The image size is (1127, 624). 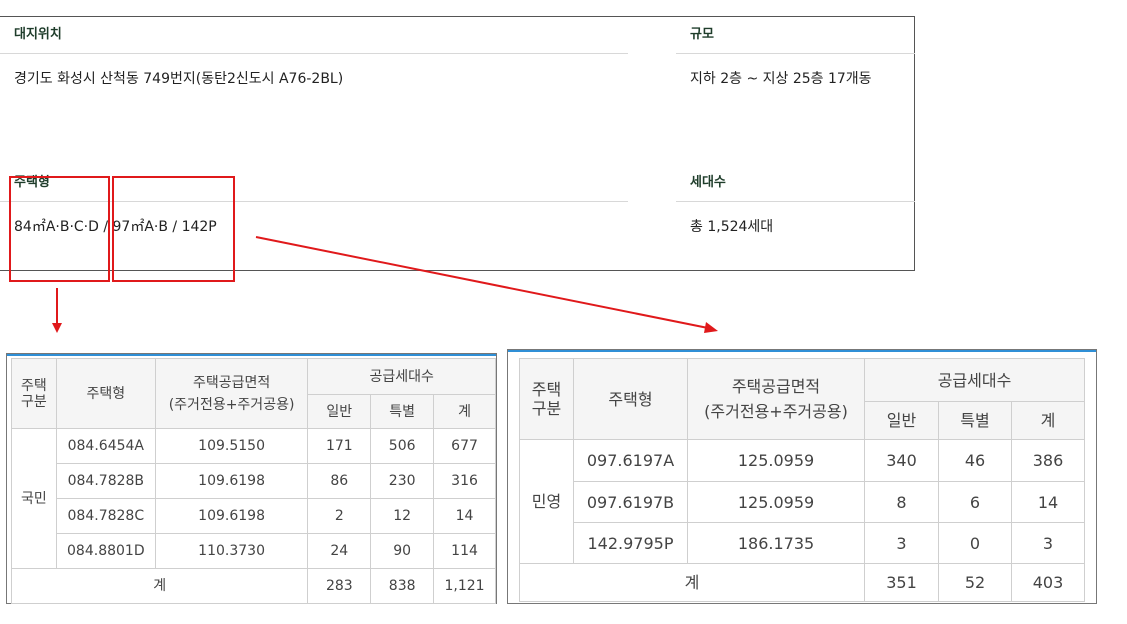 I want to click on scale-label: 규모, so click(x=795, y=35).